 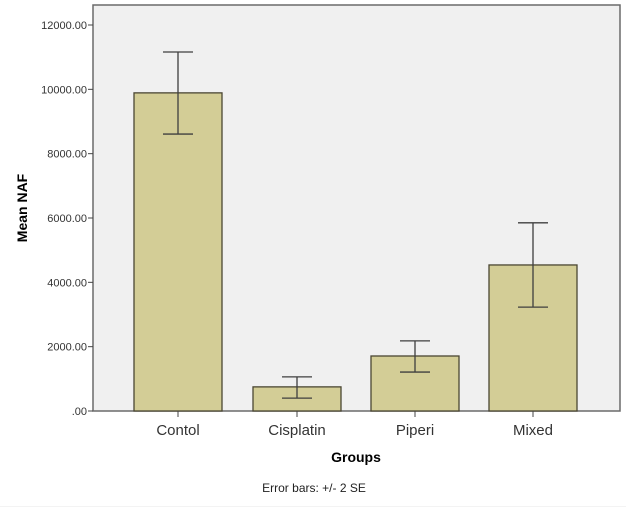 I want to click on y-axis-title: Mean NAF, so click(x=22, y=207).